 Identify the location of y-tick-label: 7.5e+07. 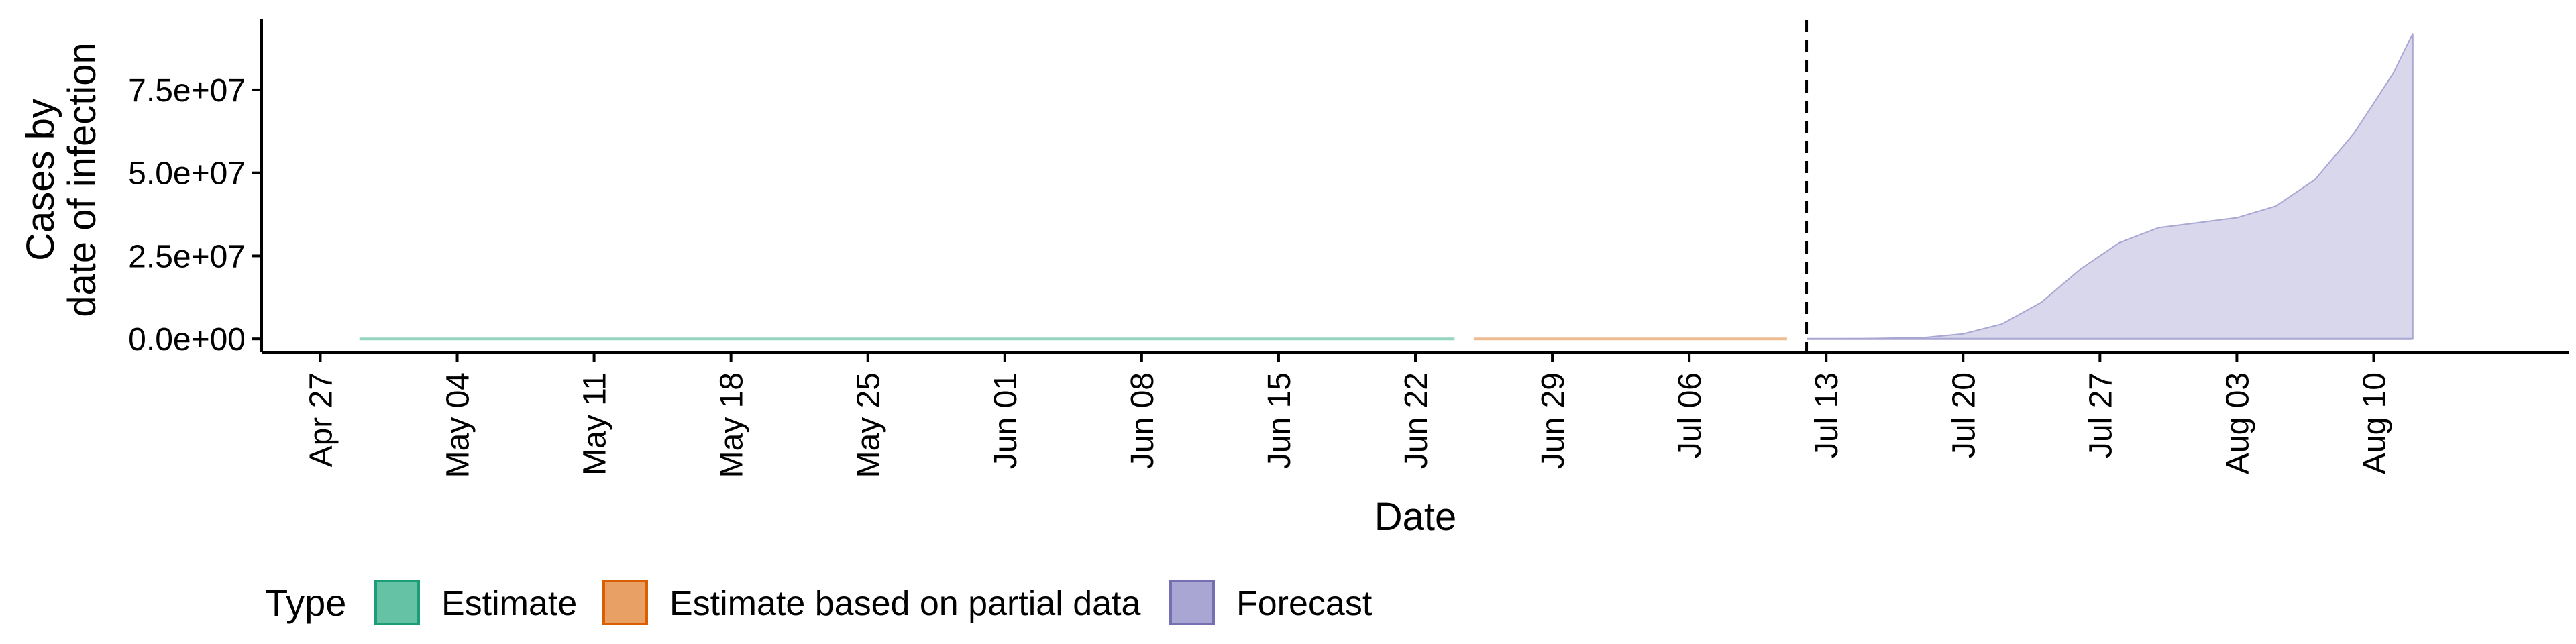
(187, 91).